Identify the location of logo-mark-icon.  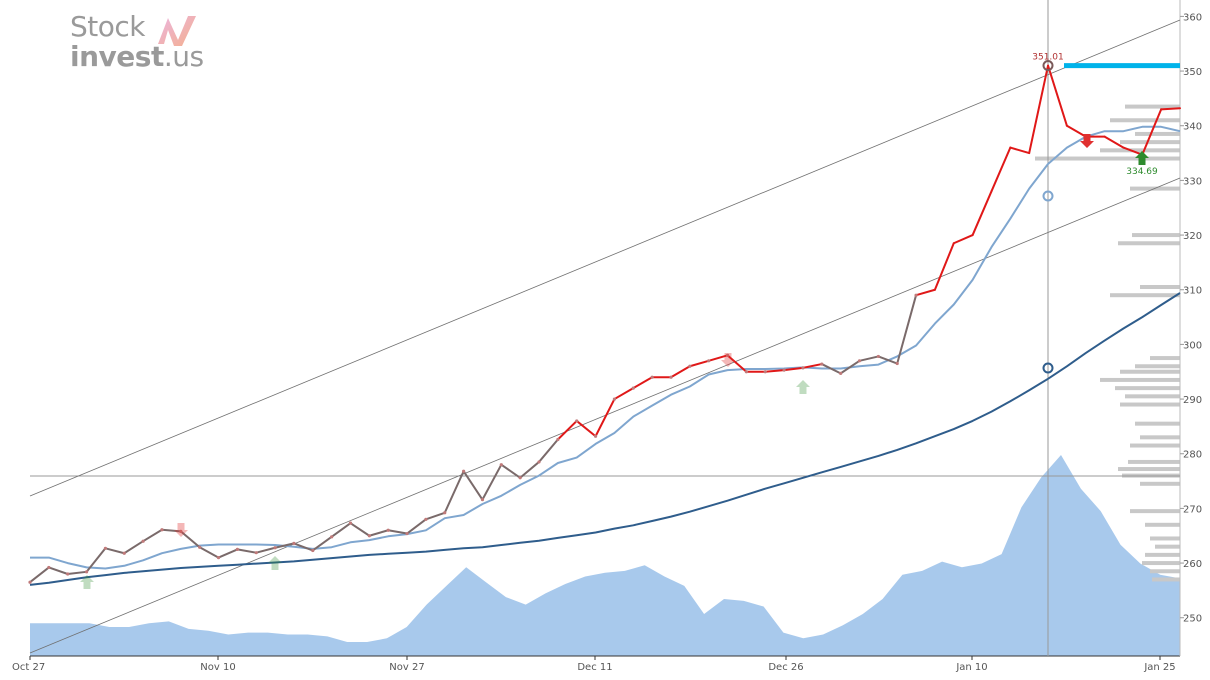
(177, 31).